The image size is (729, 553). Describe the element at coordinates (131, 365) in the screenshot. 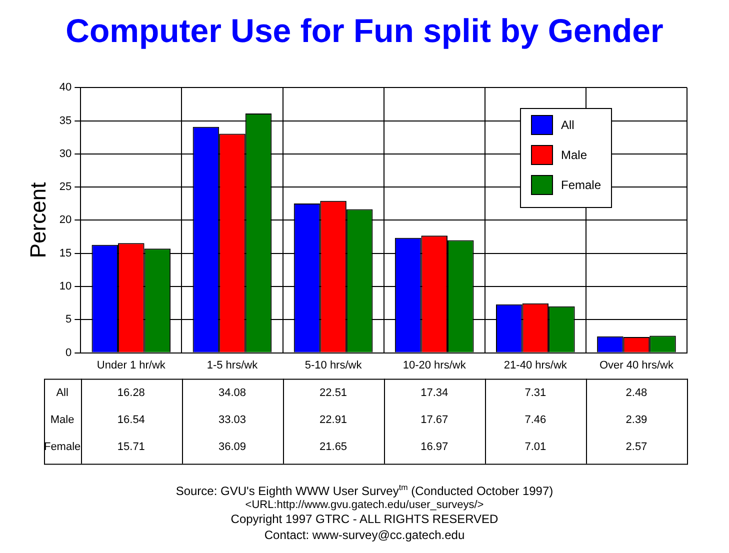

I see `x-tick-label: Under 1 hr/wk` at that location.